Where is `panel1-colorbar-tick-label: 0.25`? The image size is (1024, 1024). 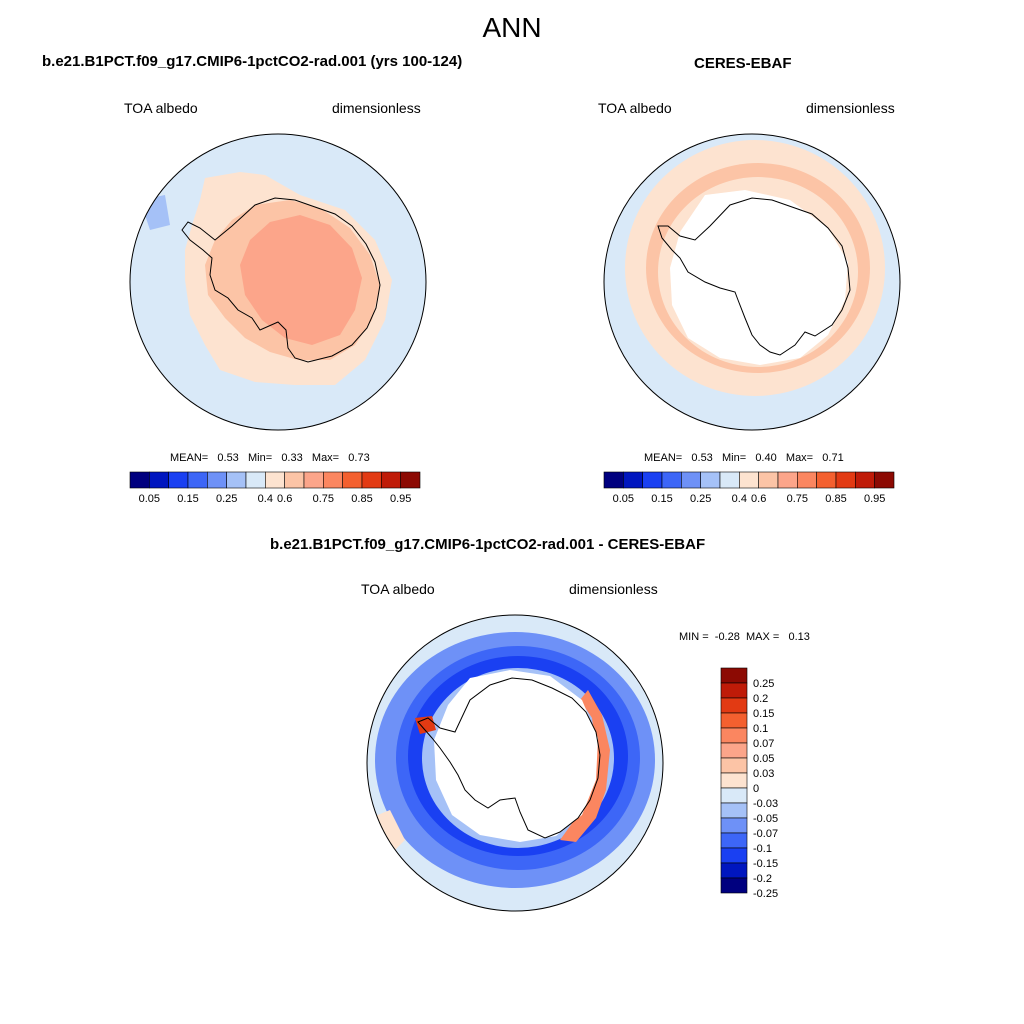 panel1-colorbar-tick-label: 0.25 is located at coordinates (226, 499).